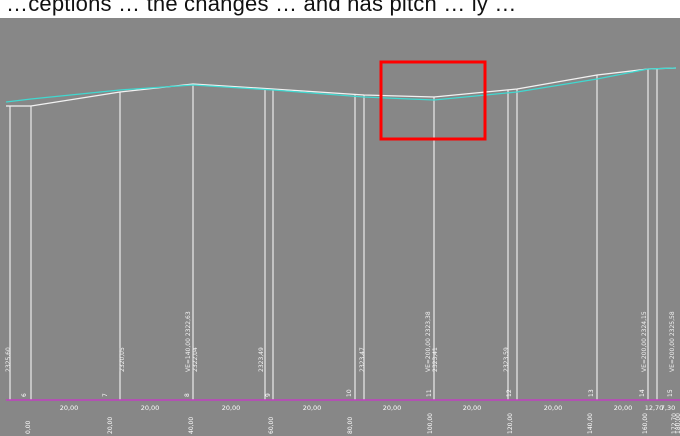 Image resolution: width=680 pixels, height=436 pixels. What do you see at coordinates (510, 423) in the screenshot?
I see `chainage-label: 120,00` at bounding box center [510, 423].